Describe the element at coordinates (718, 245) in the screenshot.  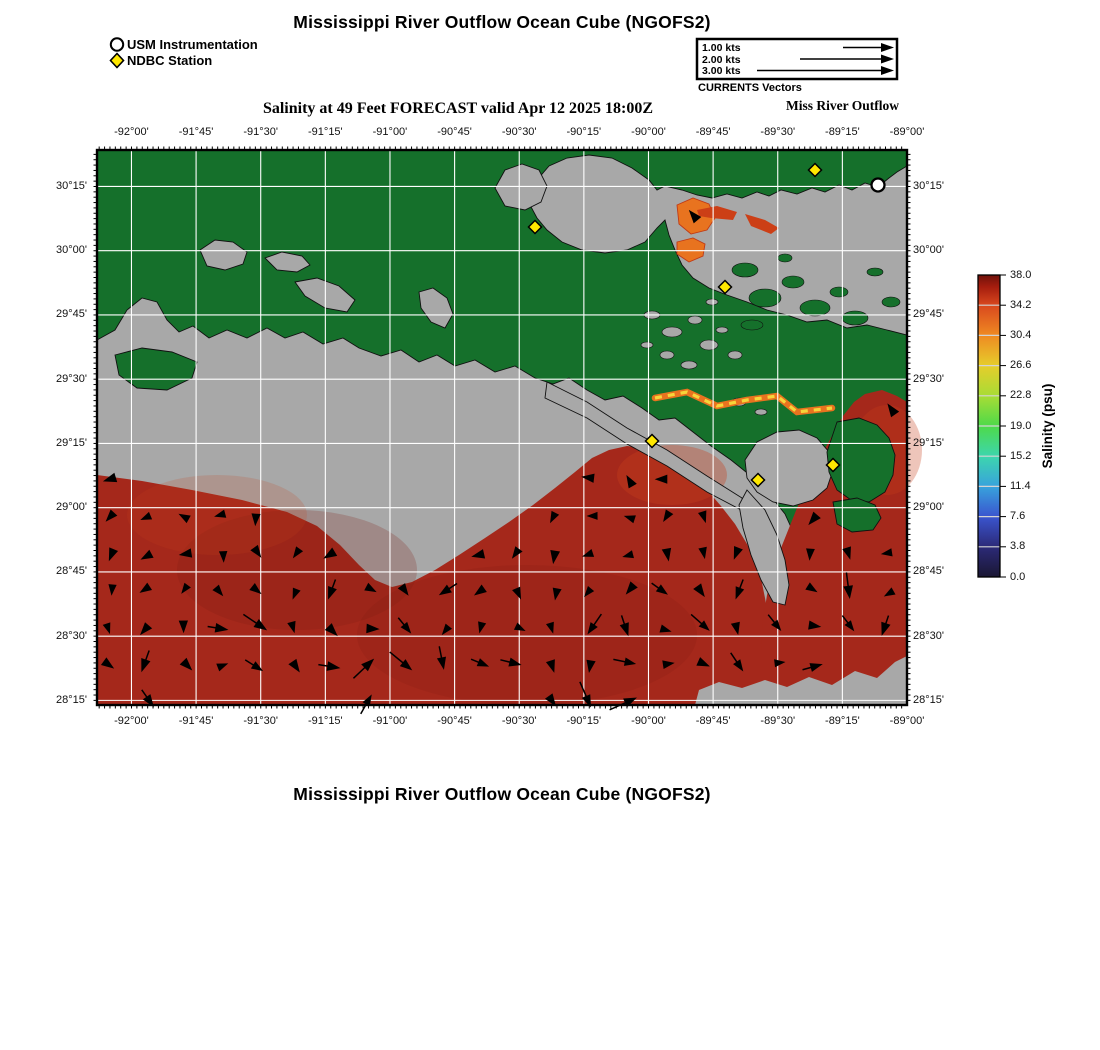
I see `north-shore-ms-coast` at that location.